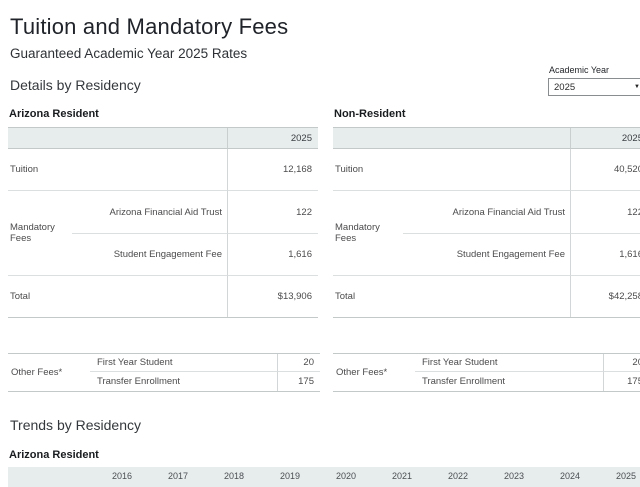  Describe the element at coordinates (565, 87) in the screenshot. I see `academic-year-value: 2025` at that location.